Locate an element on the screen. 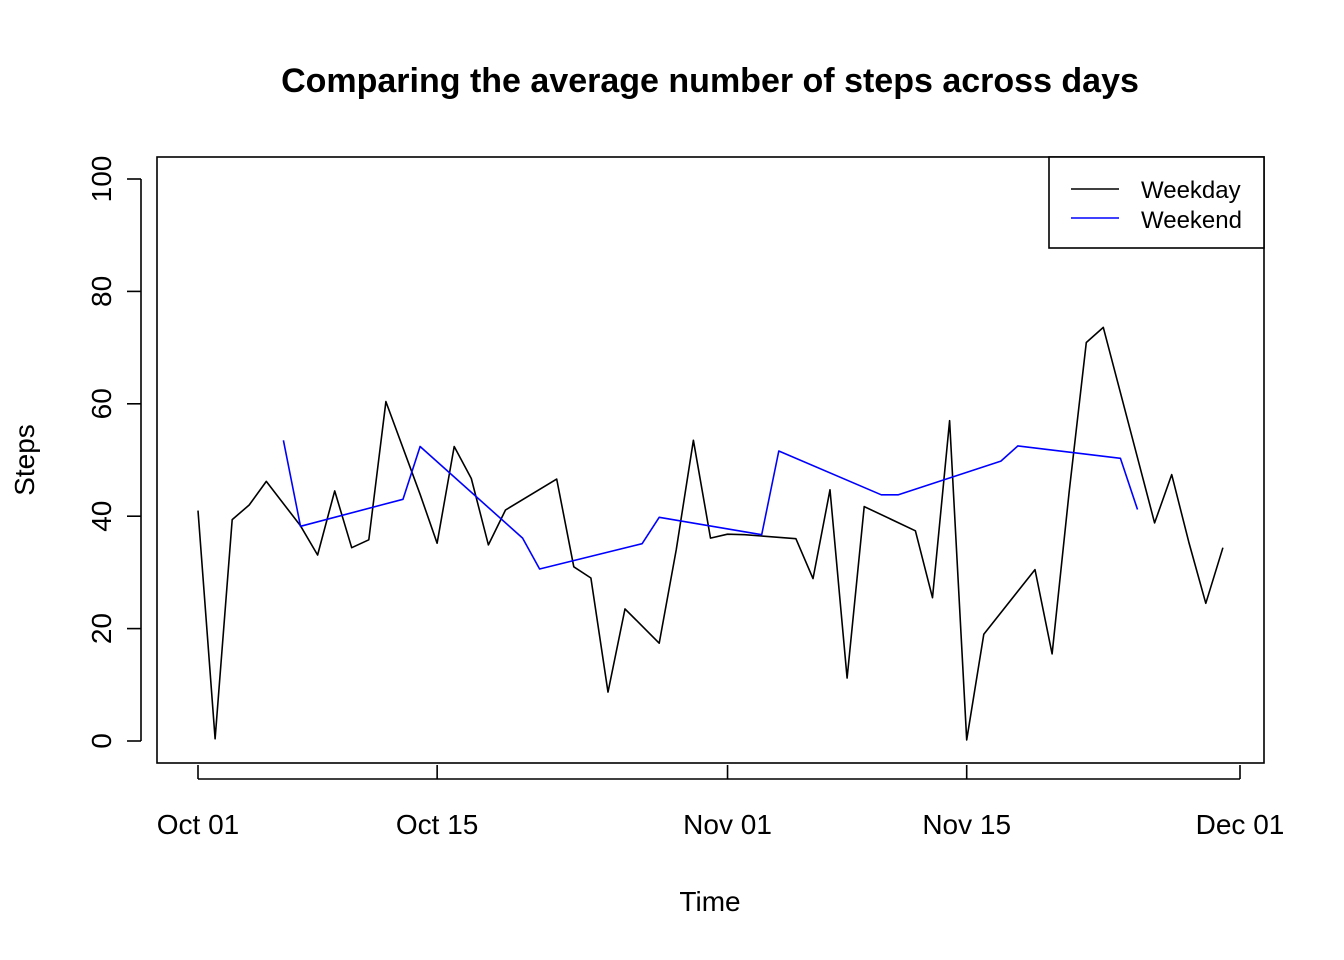 Image resolution: width=1344 pixels, height=960 pixels. x-tick-label: Oct 15 is located at coordinates (437, 824).